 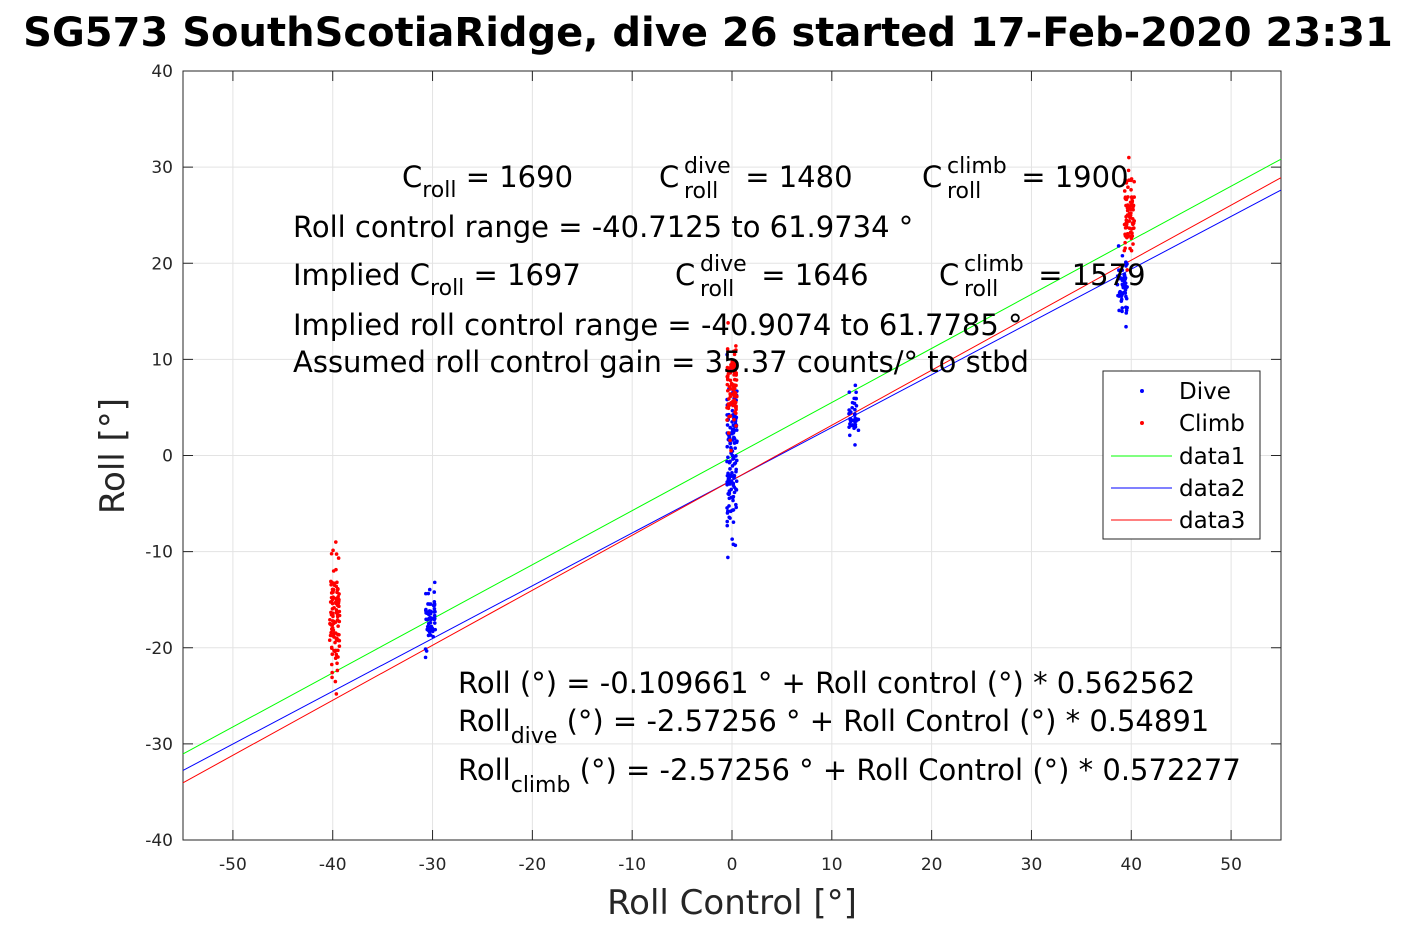 What do you see at coordinates (433, 865) in the screenshot?
I see `x-tick-label: -30` at bounding box center [433, 865].